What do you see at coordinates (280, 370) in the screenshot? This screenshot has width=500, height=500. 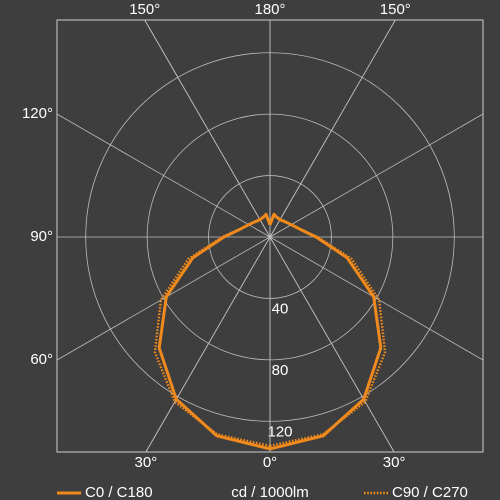 I see `r-tick-label: 80` at bounding box center [280, 370].